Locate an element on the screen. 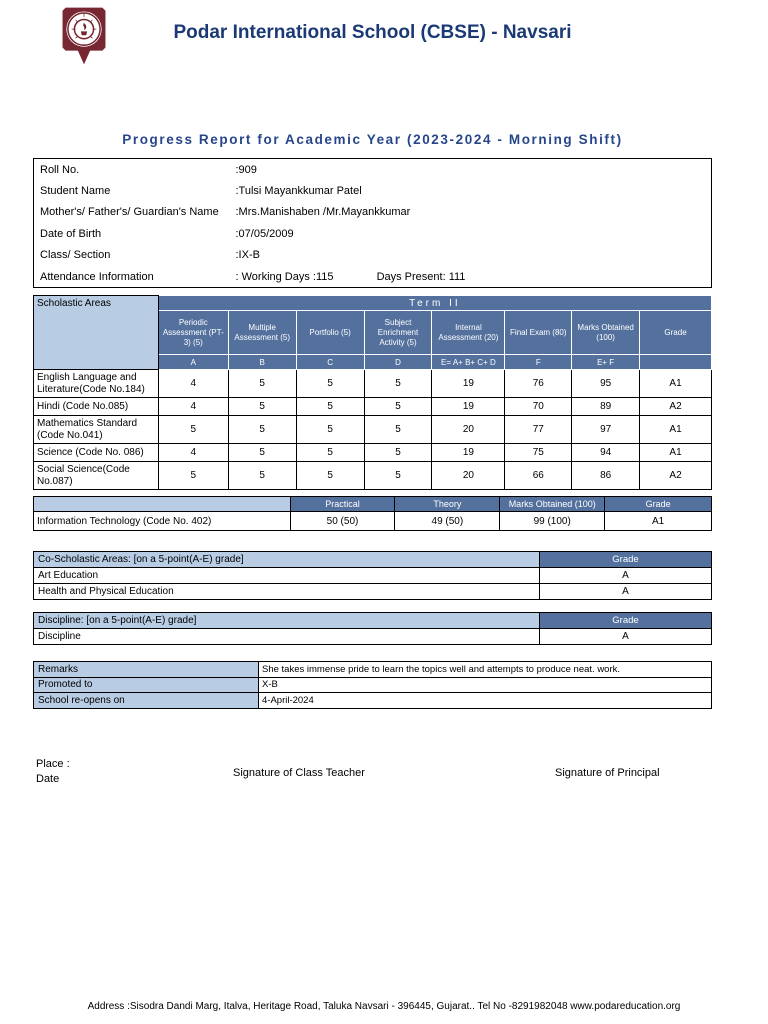 The width and height of the screenshot is (768, 1024). promoted-to-row: Promoted to X-B is located at coordinates (372, 684).